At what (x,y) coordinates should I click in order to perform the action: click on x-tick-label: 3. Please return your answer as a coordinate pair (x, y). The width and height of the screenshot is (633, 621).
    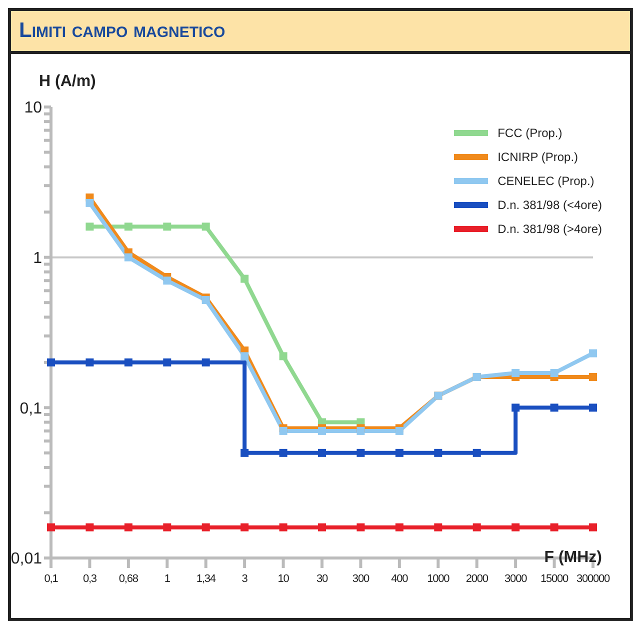
    Looking at the image, I should click on (245, 578).